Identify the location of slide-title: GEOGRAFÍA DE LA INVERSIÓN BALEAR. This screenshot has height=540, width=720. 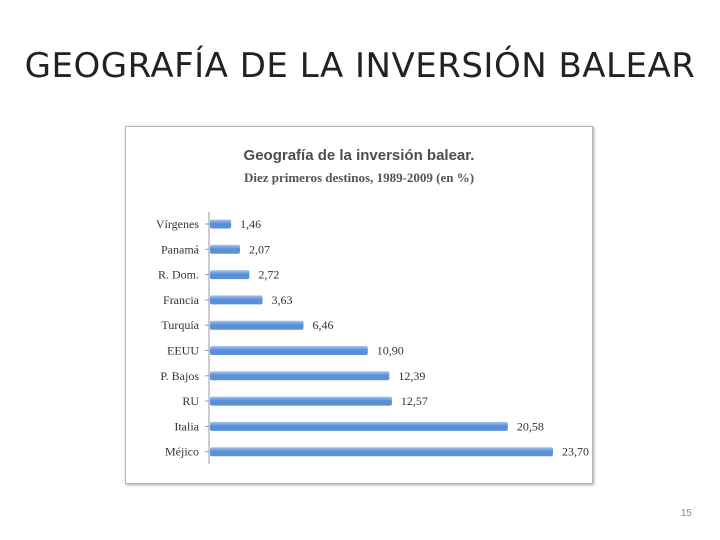
(360, 66).